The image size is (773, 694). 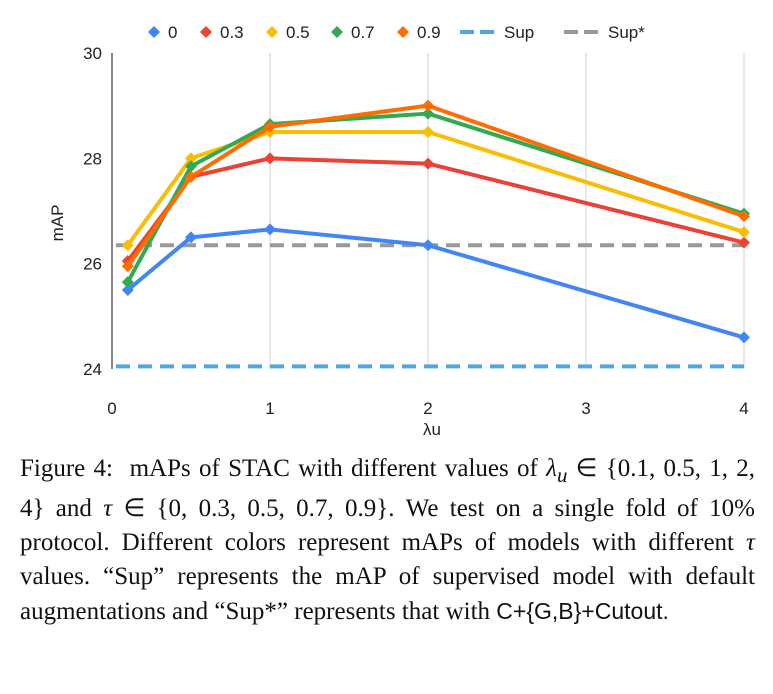 I want to click on in-symbol-2: ∈, so click(x=134, y=508).